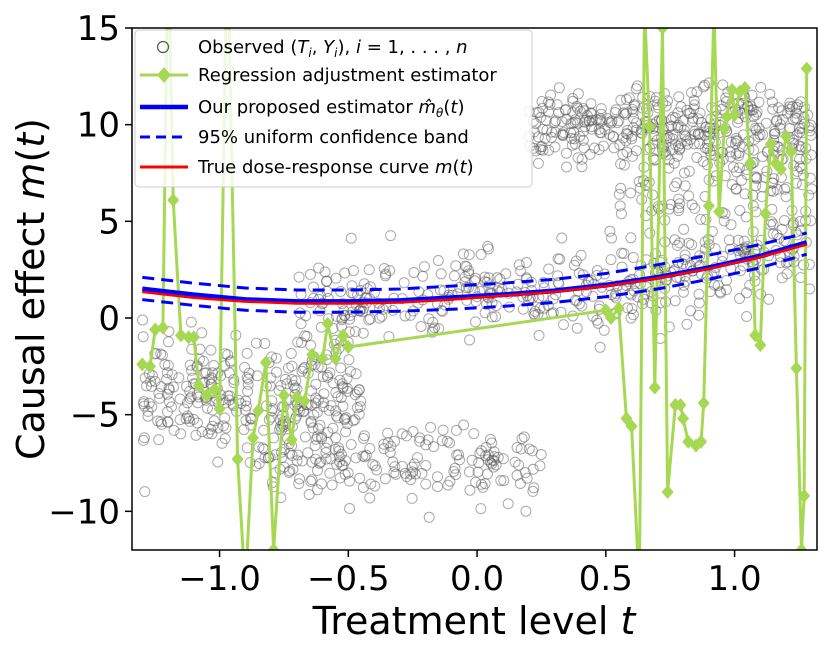  I want to click on x-axis-label: Treatment level t, so click(475, 621).